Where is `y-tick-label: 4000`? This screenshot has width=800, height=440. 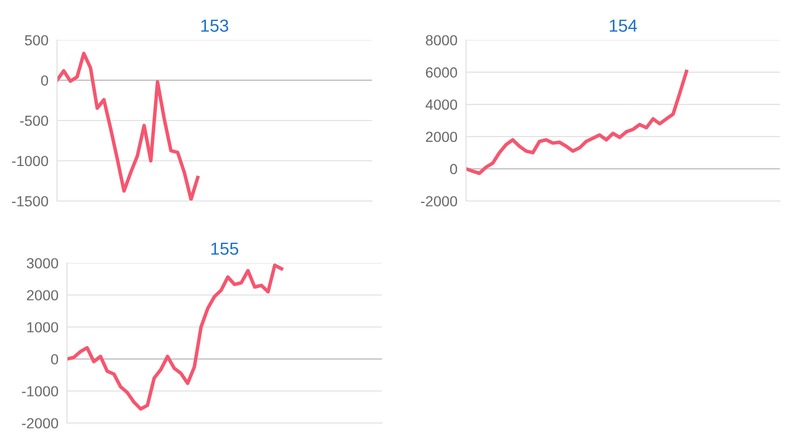 y-tick-label: 4000 is located at coordinates (442, 105).